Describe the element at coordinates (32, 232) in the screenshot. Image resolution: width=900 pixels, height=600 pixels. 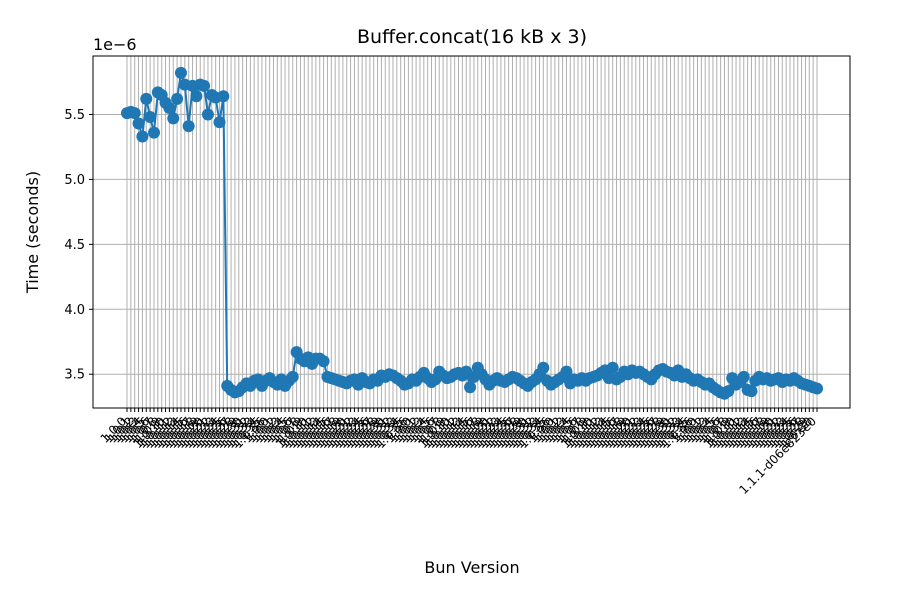
I see `y-axis-label: Time (seconds)` at that location.